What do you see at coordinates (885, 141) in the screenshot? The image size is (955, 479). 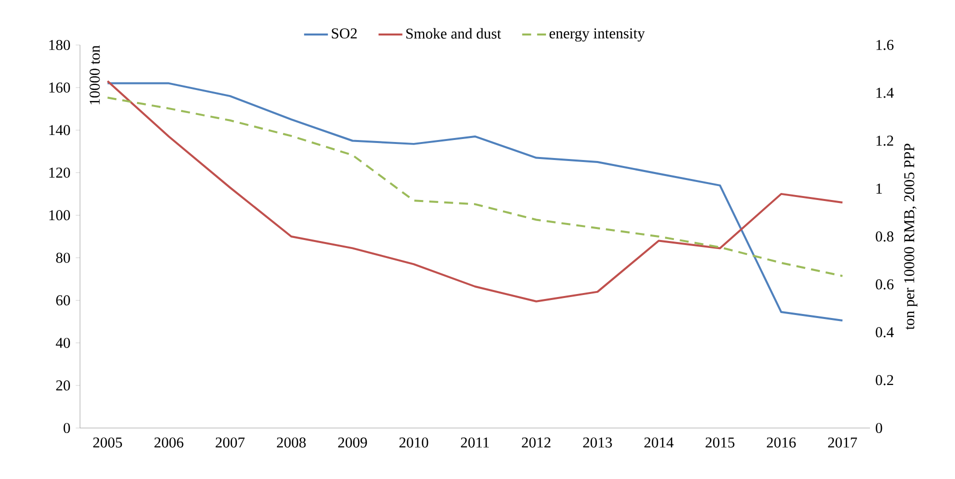 I see `y2-tick-label: 1.2` at bounding box center [885, 141].